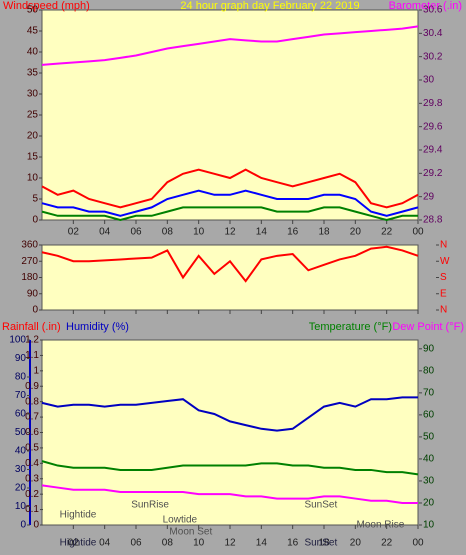 The height and width of the screenshot is (555, 466). What do you see at coordinates (32, 448) in the screenshot?
I see `y-tick-label: 0.5` at bounding box center [32, 448].